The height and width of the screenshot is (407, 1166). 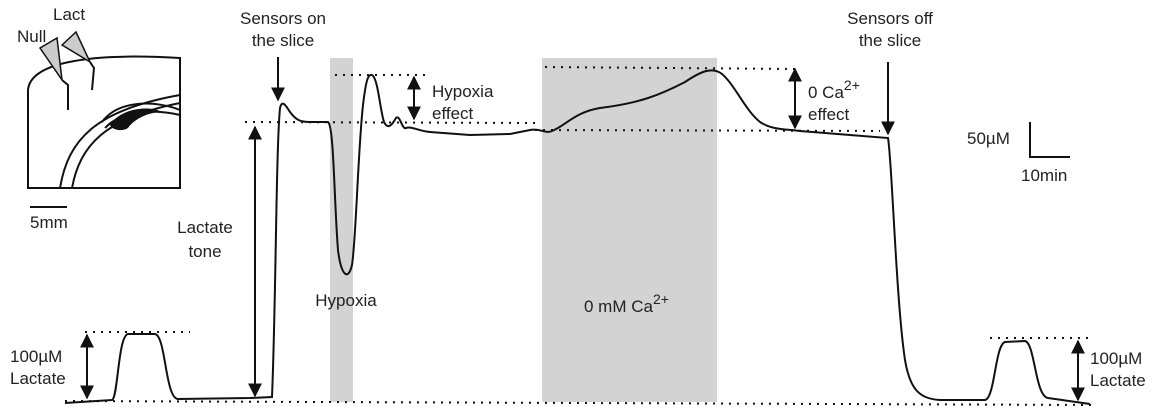 What do you see at coordinates (629, 230) in the screenshot?
I see `calcium-free-period` at bounding box center [629, 230].